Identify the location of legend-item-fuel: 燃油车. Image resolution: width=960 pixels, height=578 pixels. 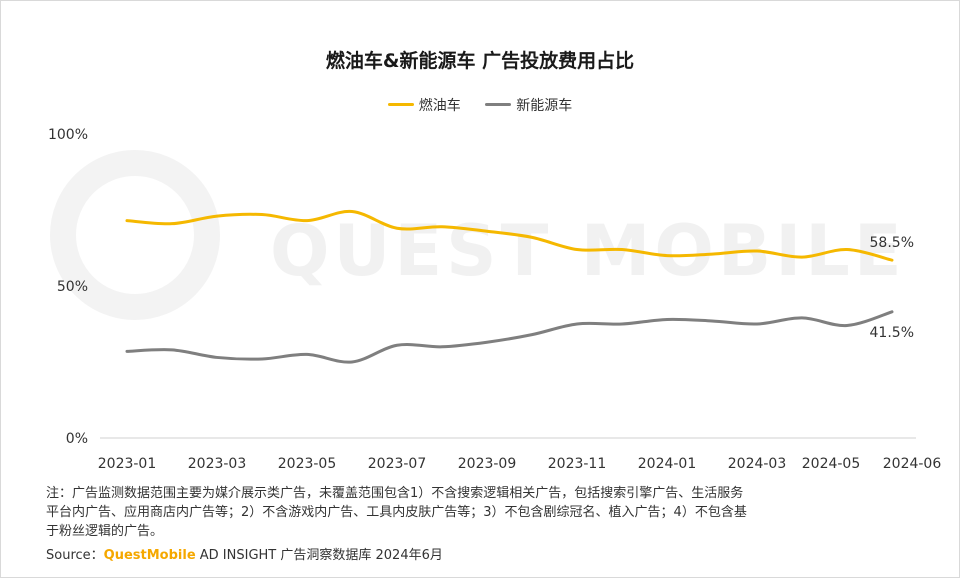
(424, 105).